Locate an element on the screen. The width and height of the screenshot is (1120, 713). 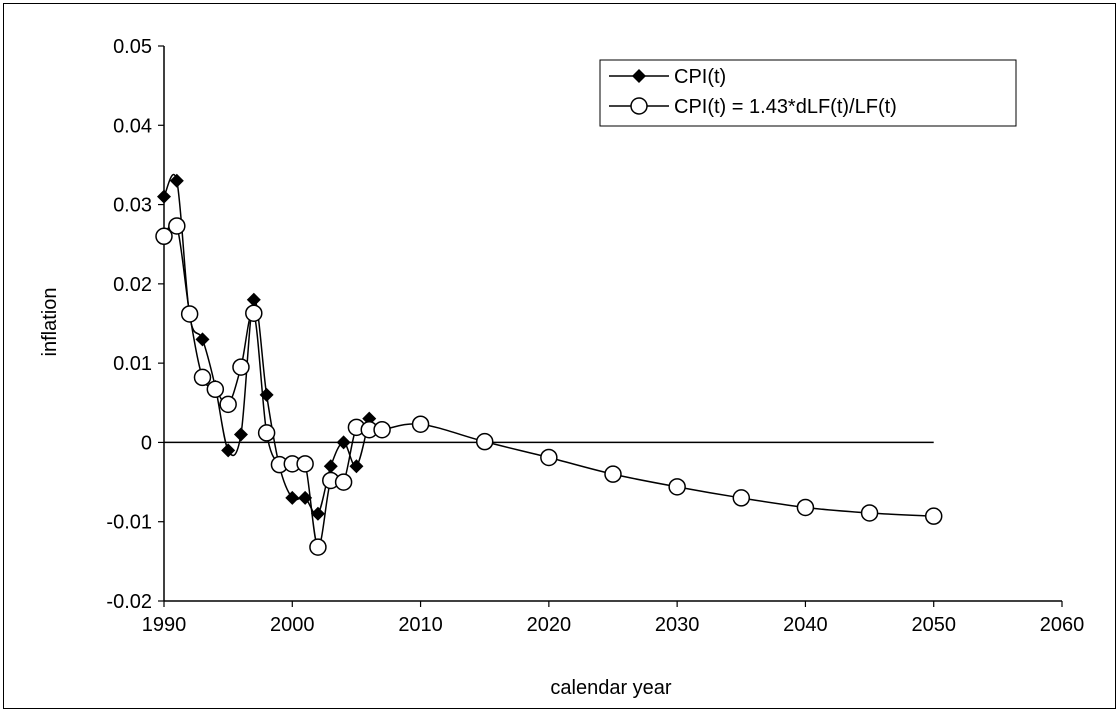
y-tick-label: -0.02 is located at coordinates (129, 602).